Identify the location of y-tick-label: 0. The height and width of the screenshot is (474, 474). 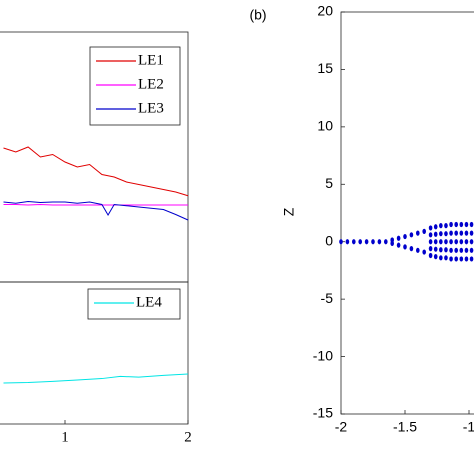
(329, 240).